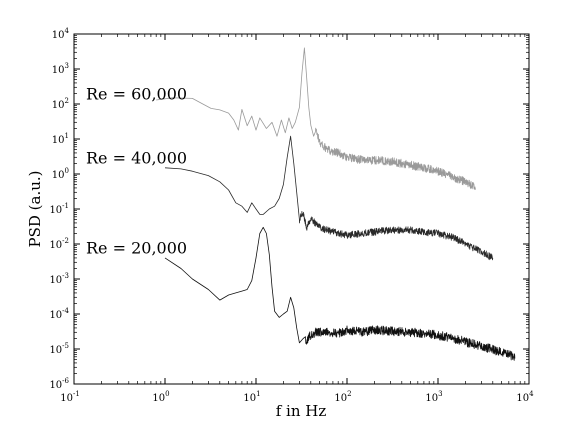  Describe the element at coordinates (59, 244) in the screenshot. I see `y-tick-label: 10⁻²` at that location.